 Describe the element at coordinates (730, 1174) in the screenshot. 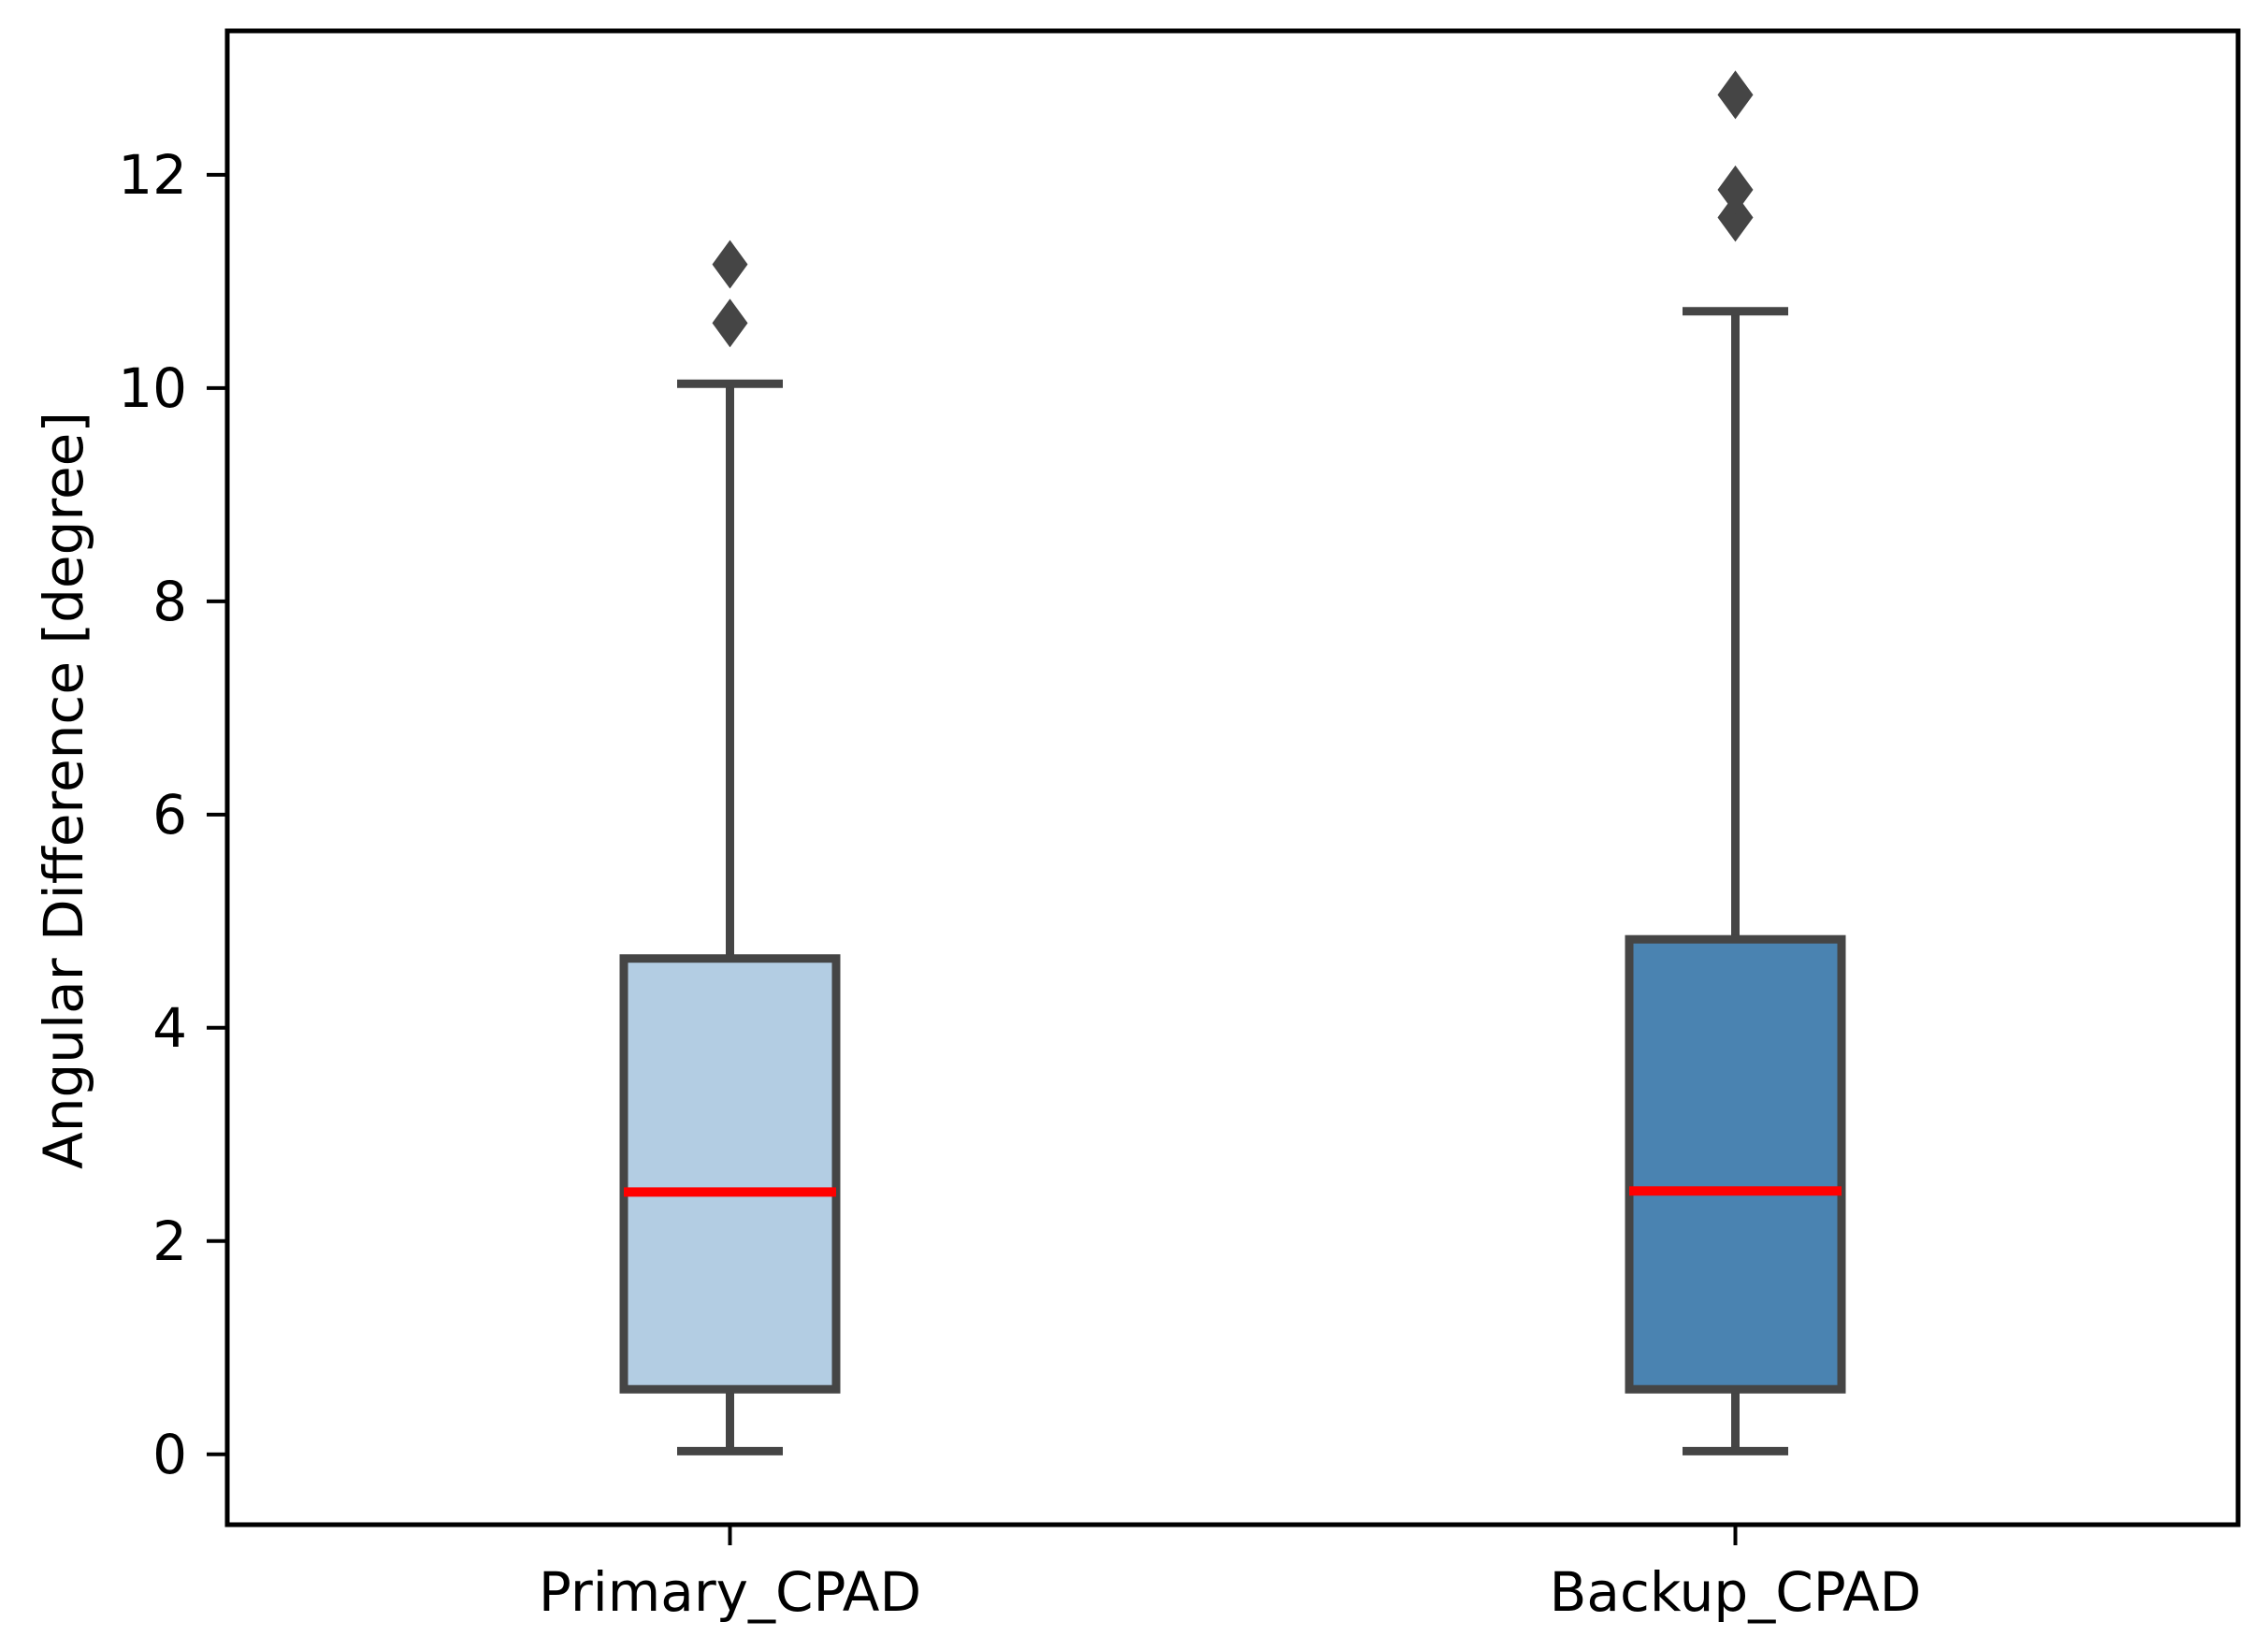

I see `box-Primary_CPAD` at that location.